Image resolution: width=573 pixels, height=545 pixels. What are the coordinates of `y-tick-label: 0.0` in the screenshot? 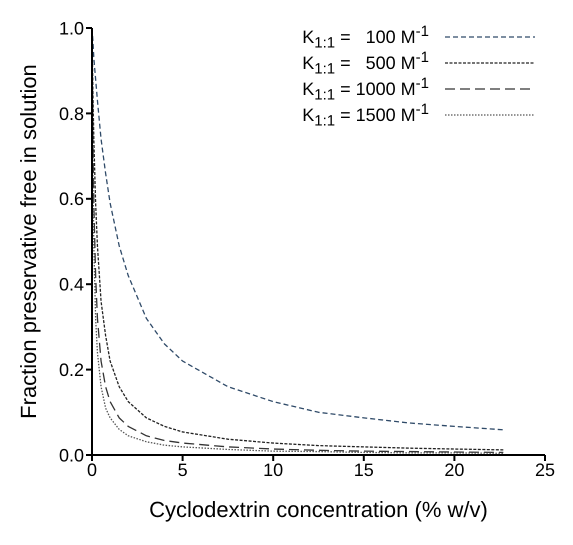 It's located at (71, 455).